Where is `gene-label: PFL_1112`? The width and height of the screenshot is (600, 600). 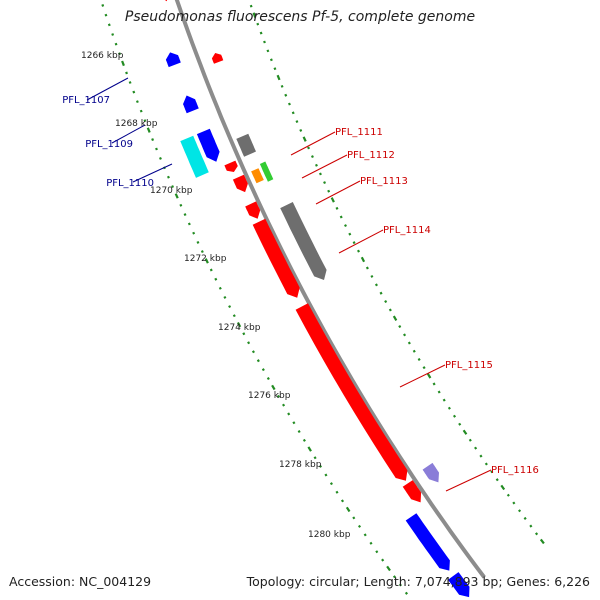 gene-label: PFL_1112 is located at coordinates (371, 155).